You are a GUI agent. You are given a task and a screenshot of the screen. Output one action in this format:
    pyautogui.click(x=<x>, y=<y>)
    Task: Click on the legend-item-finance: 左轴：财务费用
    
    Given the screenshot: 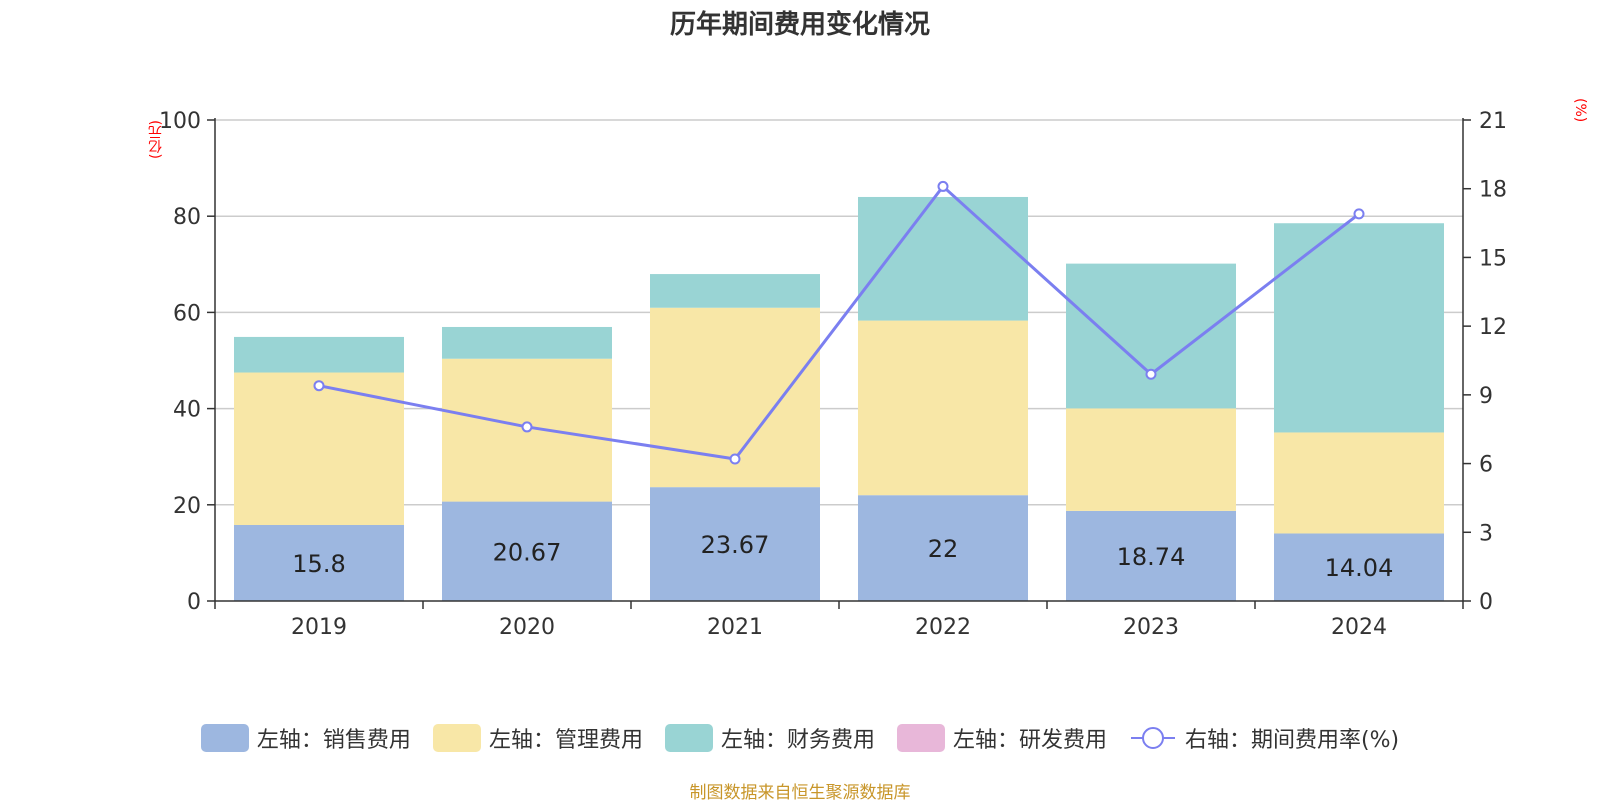 What is the action you would take?
    pyautogui.click(x=769, y=738)
    